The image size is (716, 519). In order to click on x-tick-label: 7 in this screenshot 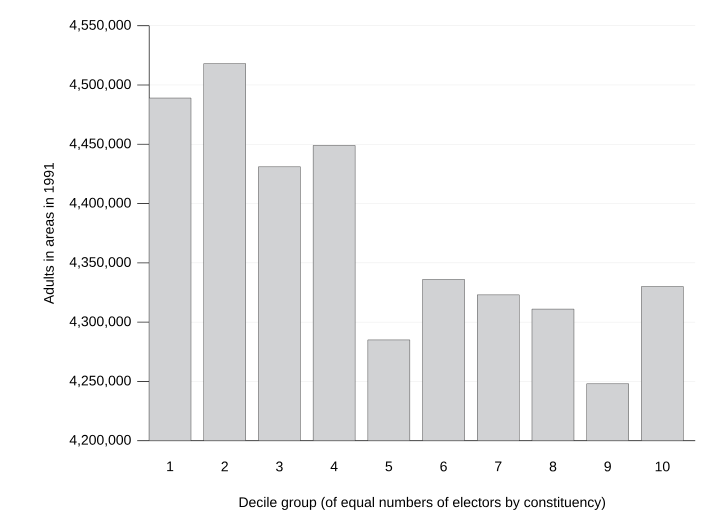, I will do `click(498, 467)`.